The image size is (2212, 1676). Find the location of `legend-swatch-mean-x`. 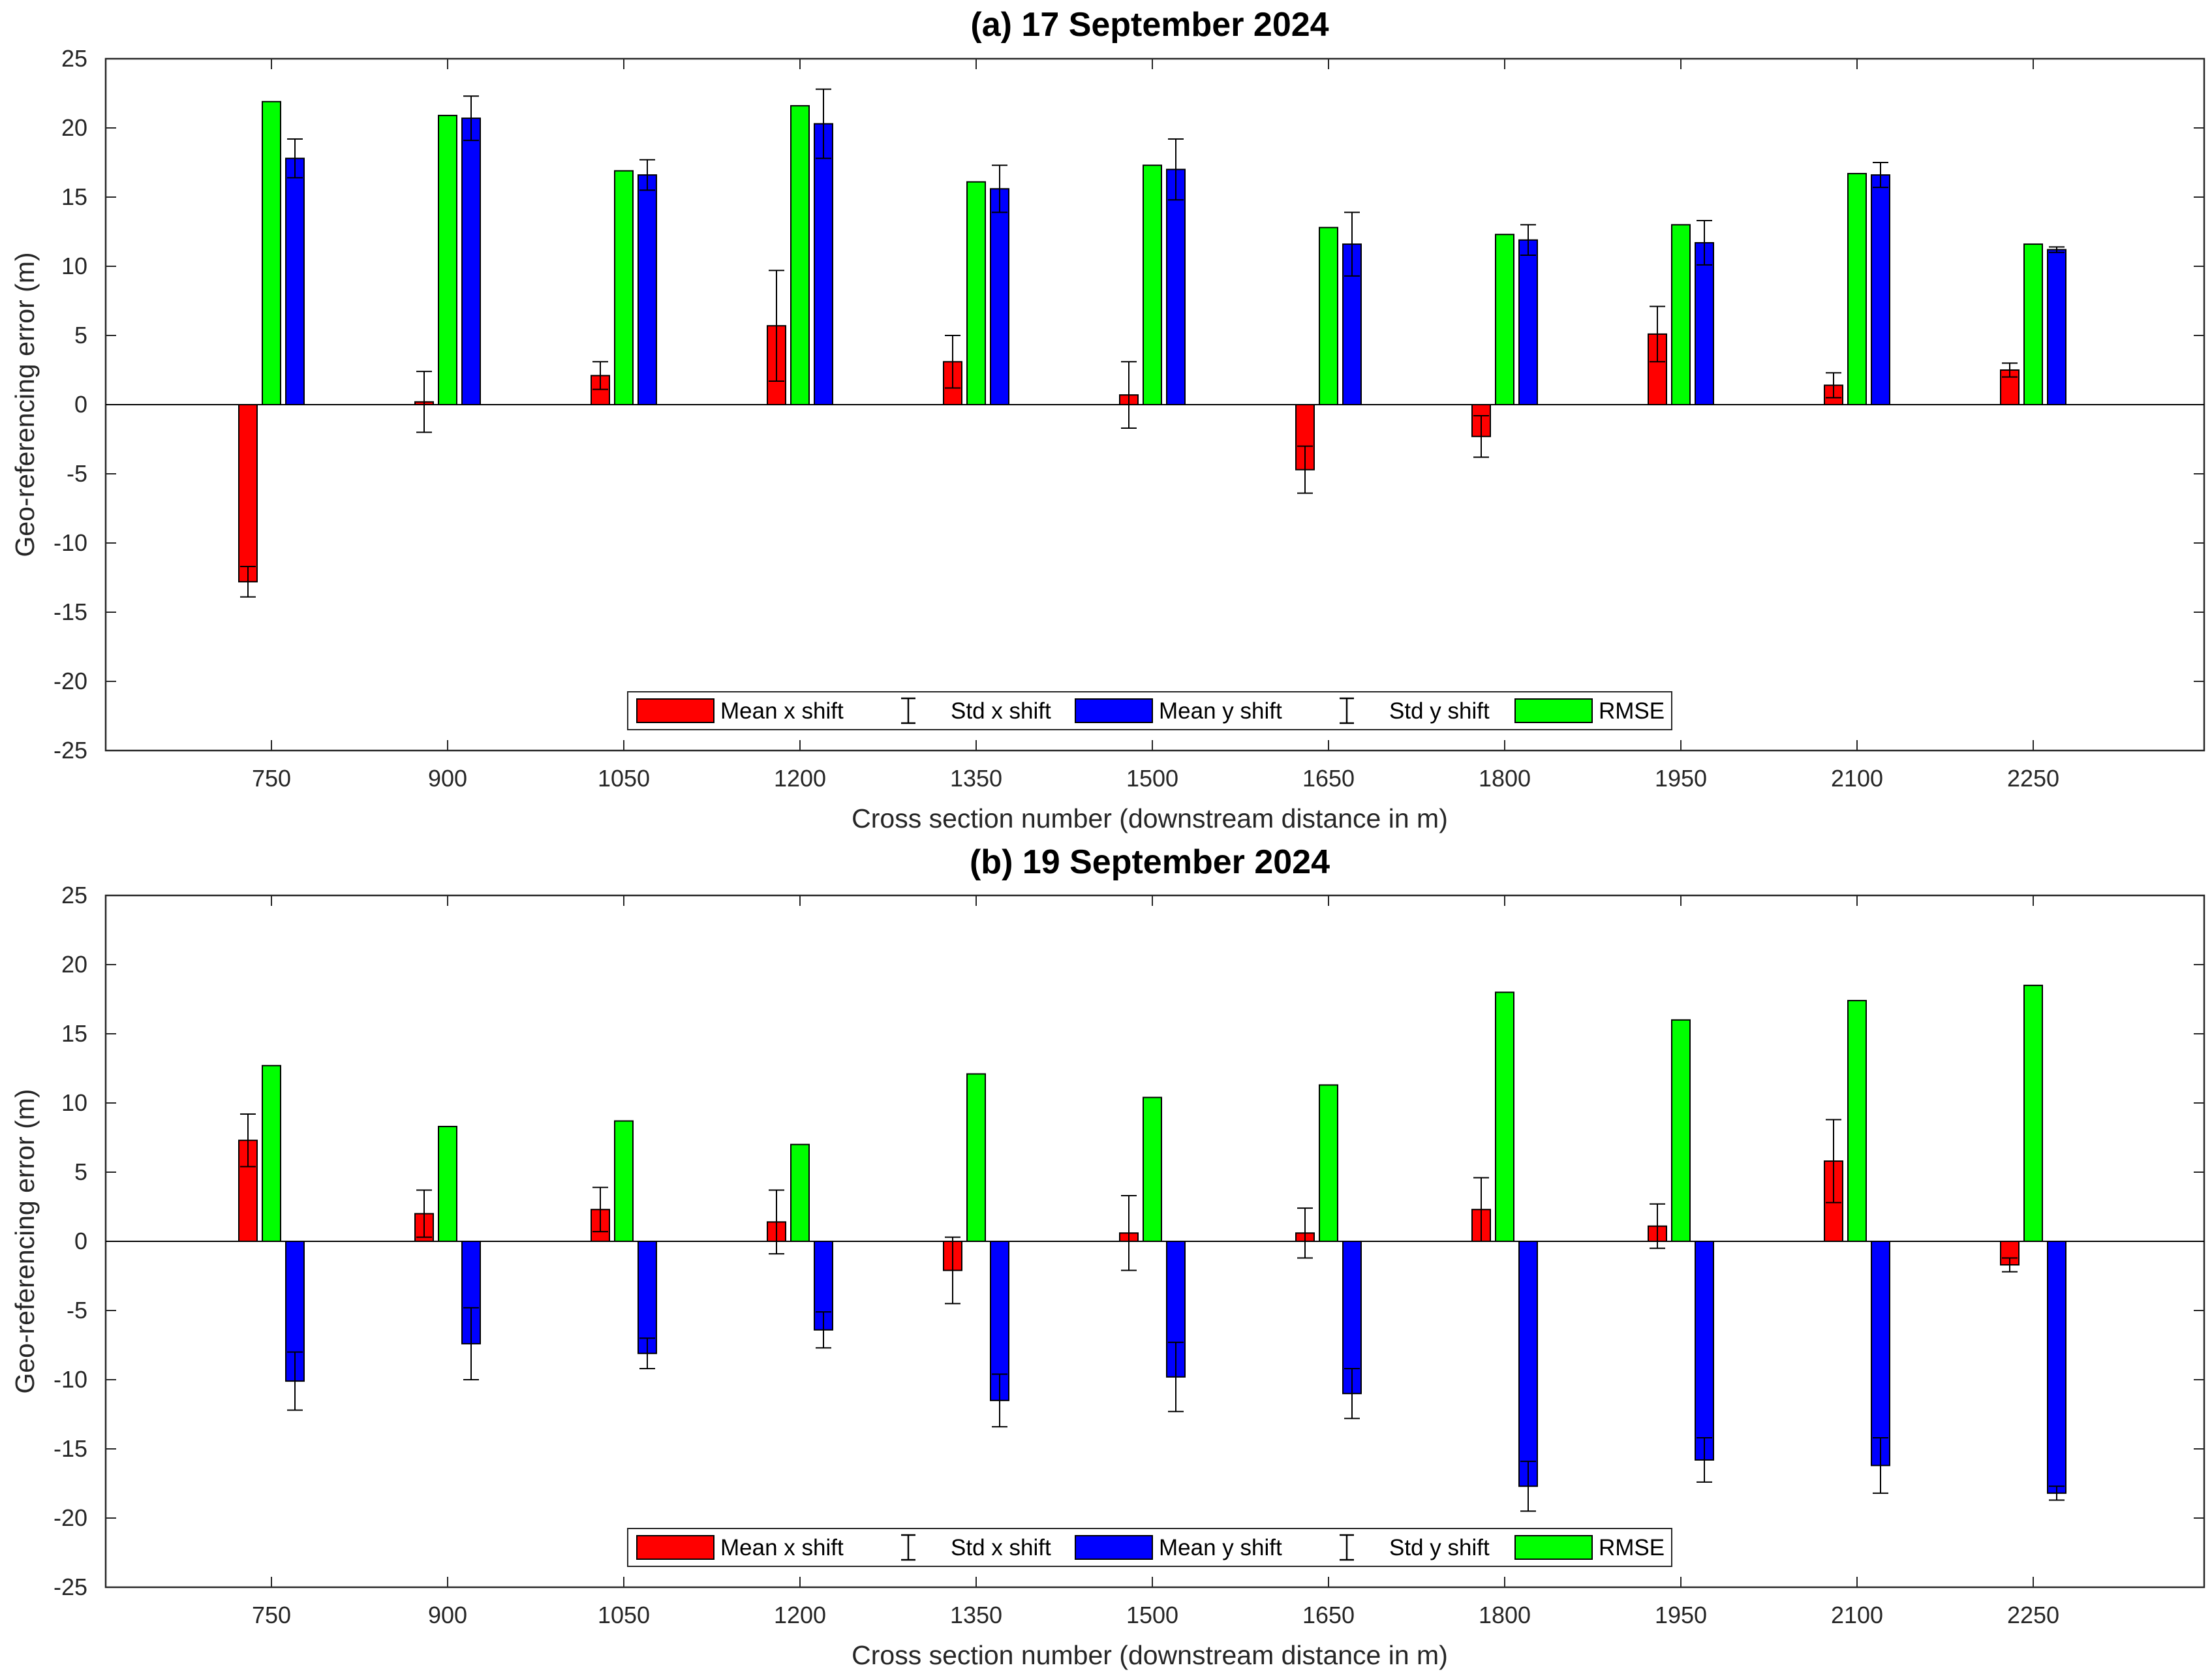

legend-swatch-mean-x is located at coordinates (675, 1548).